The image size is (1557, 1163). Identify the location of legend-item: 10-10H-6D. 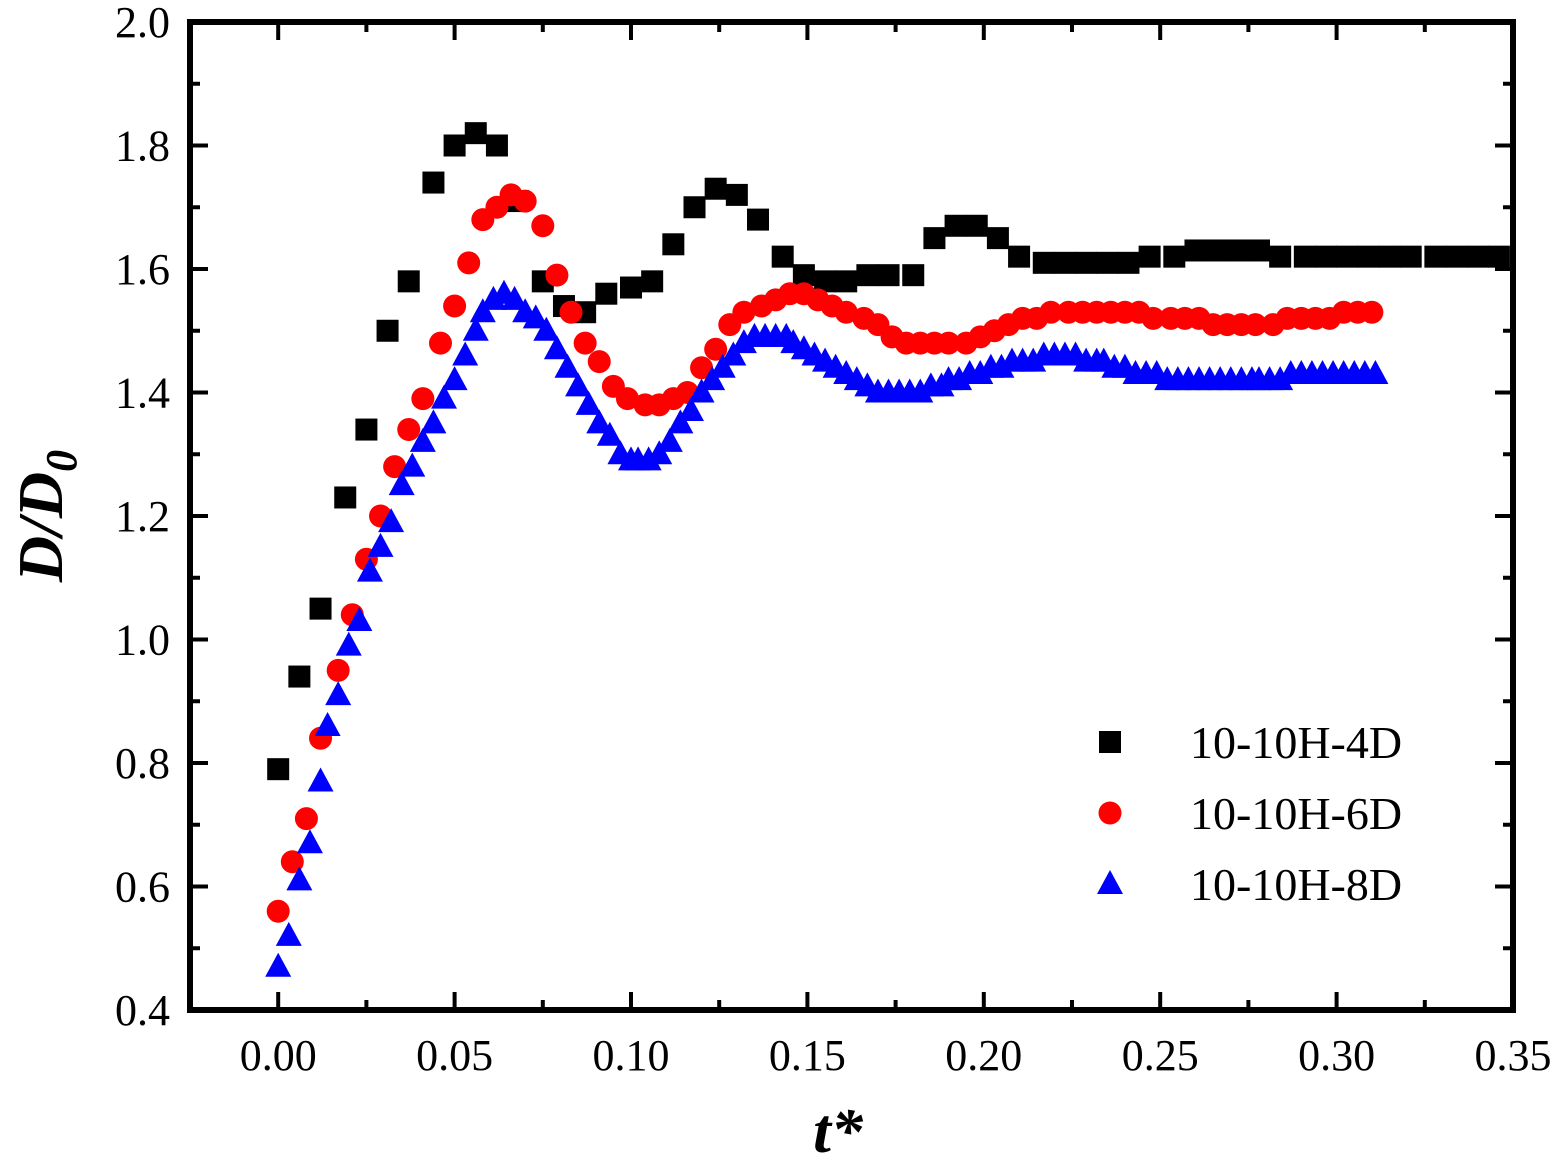
(1250, 813).